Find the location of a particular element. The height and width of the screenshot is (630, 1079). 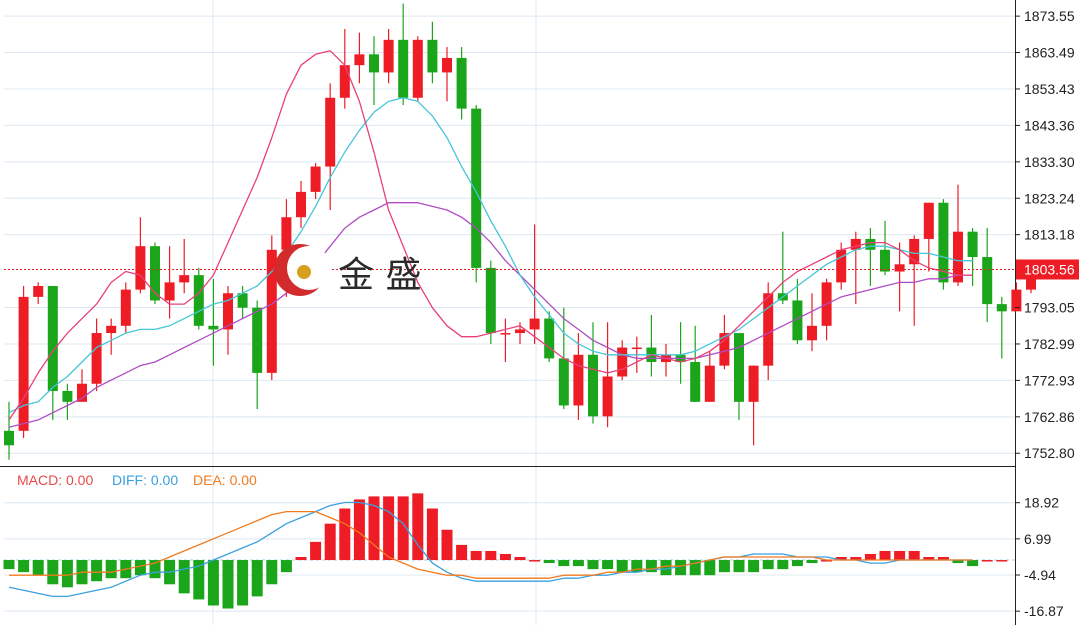

brand-name: 金 盛 is located at coordinates (379, 275).